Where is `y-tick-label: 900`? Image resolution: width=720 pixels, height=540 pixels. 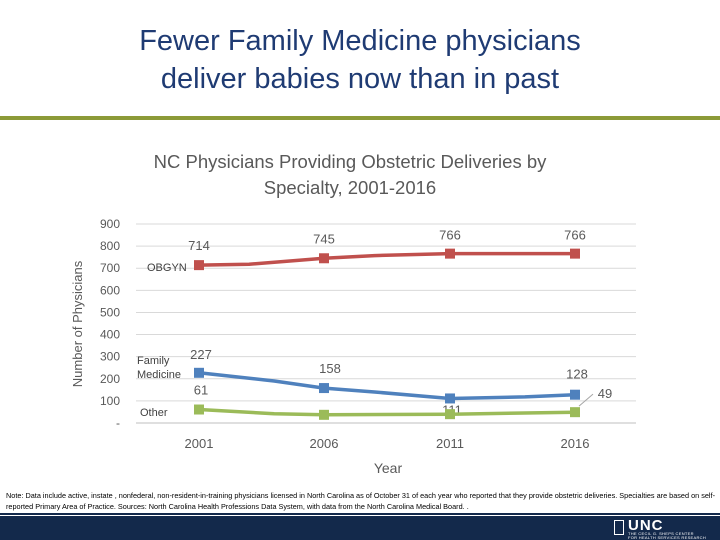
y-tick-label: 900 is located at coordinates (110, 224).